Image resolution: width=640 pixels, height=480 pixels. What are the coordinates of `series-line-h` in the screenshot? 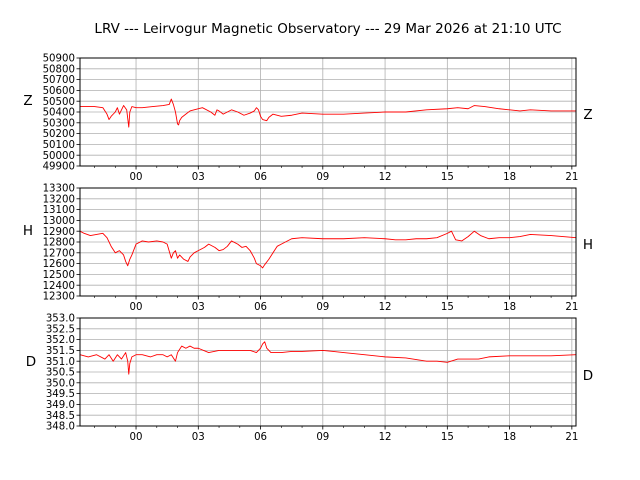 It's located at (328, 249).